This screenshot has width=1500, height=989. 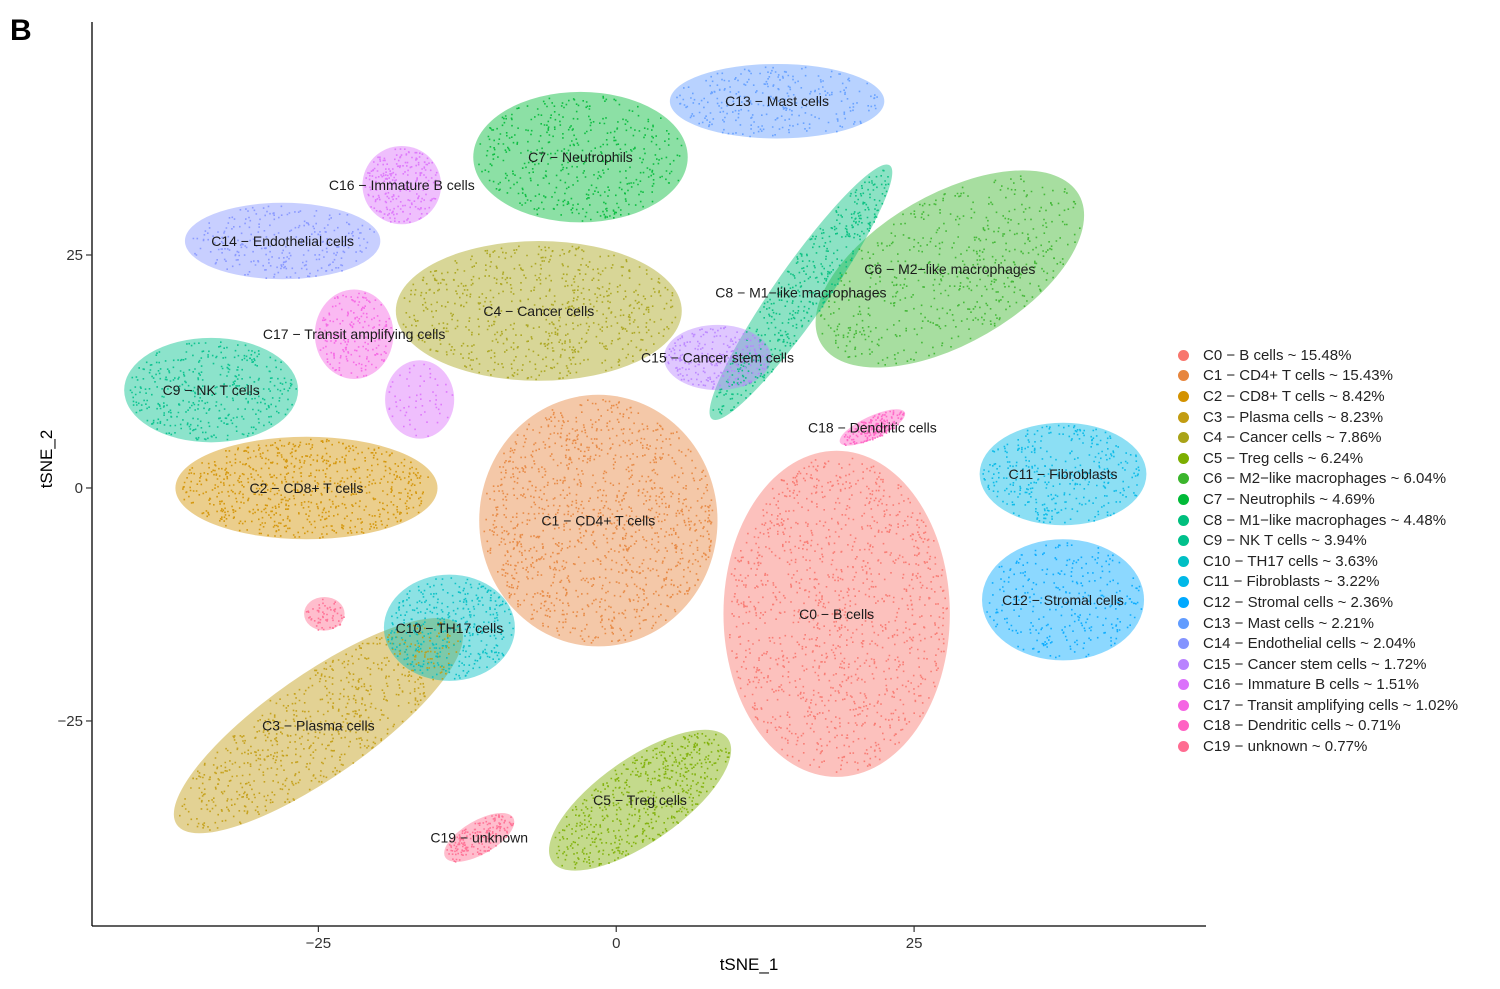 What do you see at coordinates (1183, 623) in the screenshot?
I see `legend-dot-C13` at bounding box center [1183, 623].